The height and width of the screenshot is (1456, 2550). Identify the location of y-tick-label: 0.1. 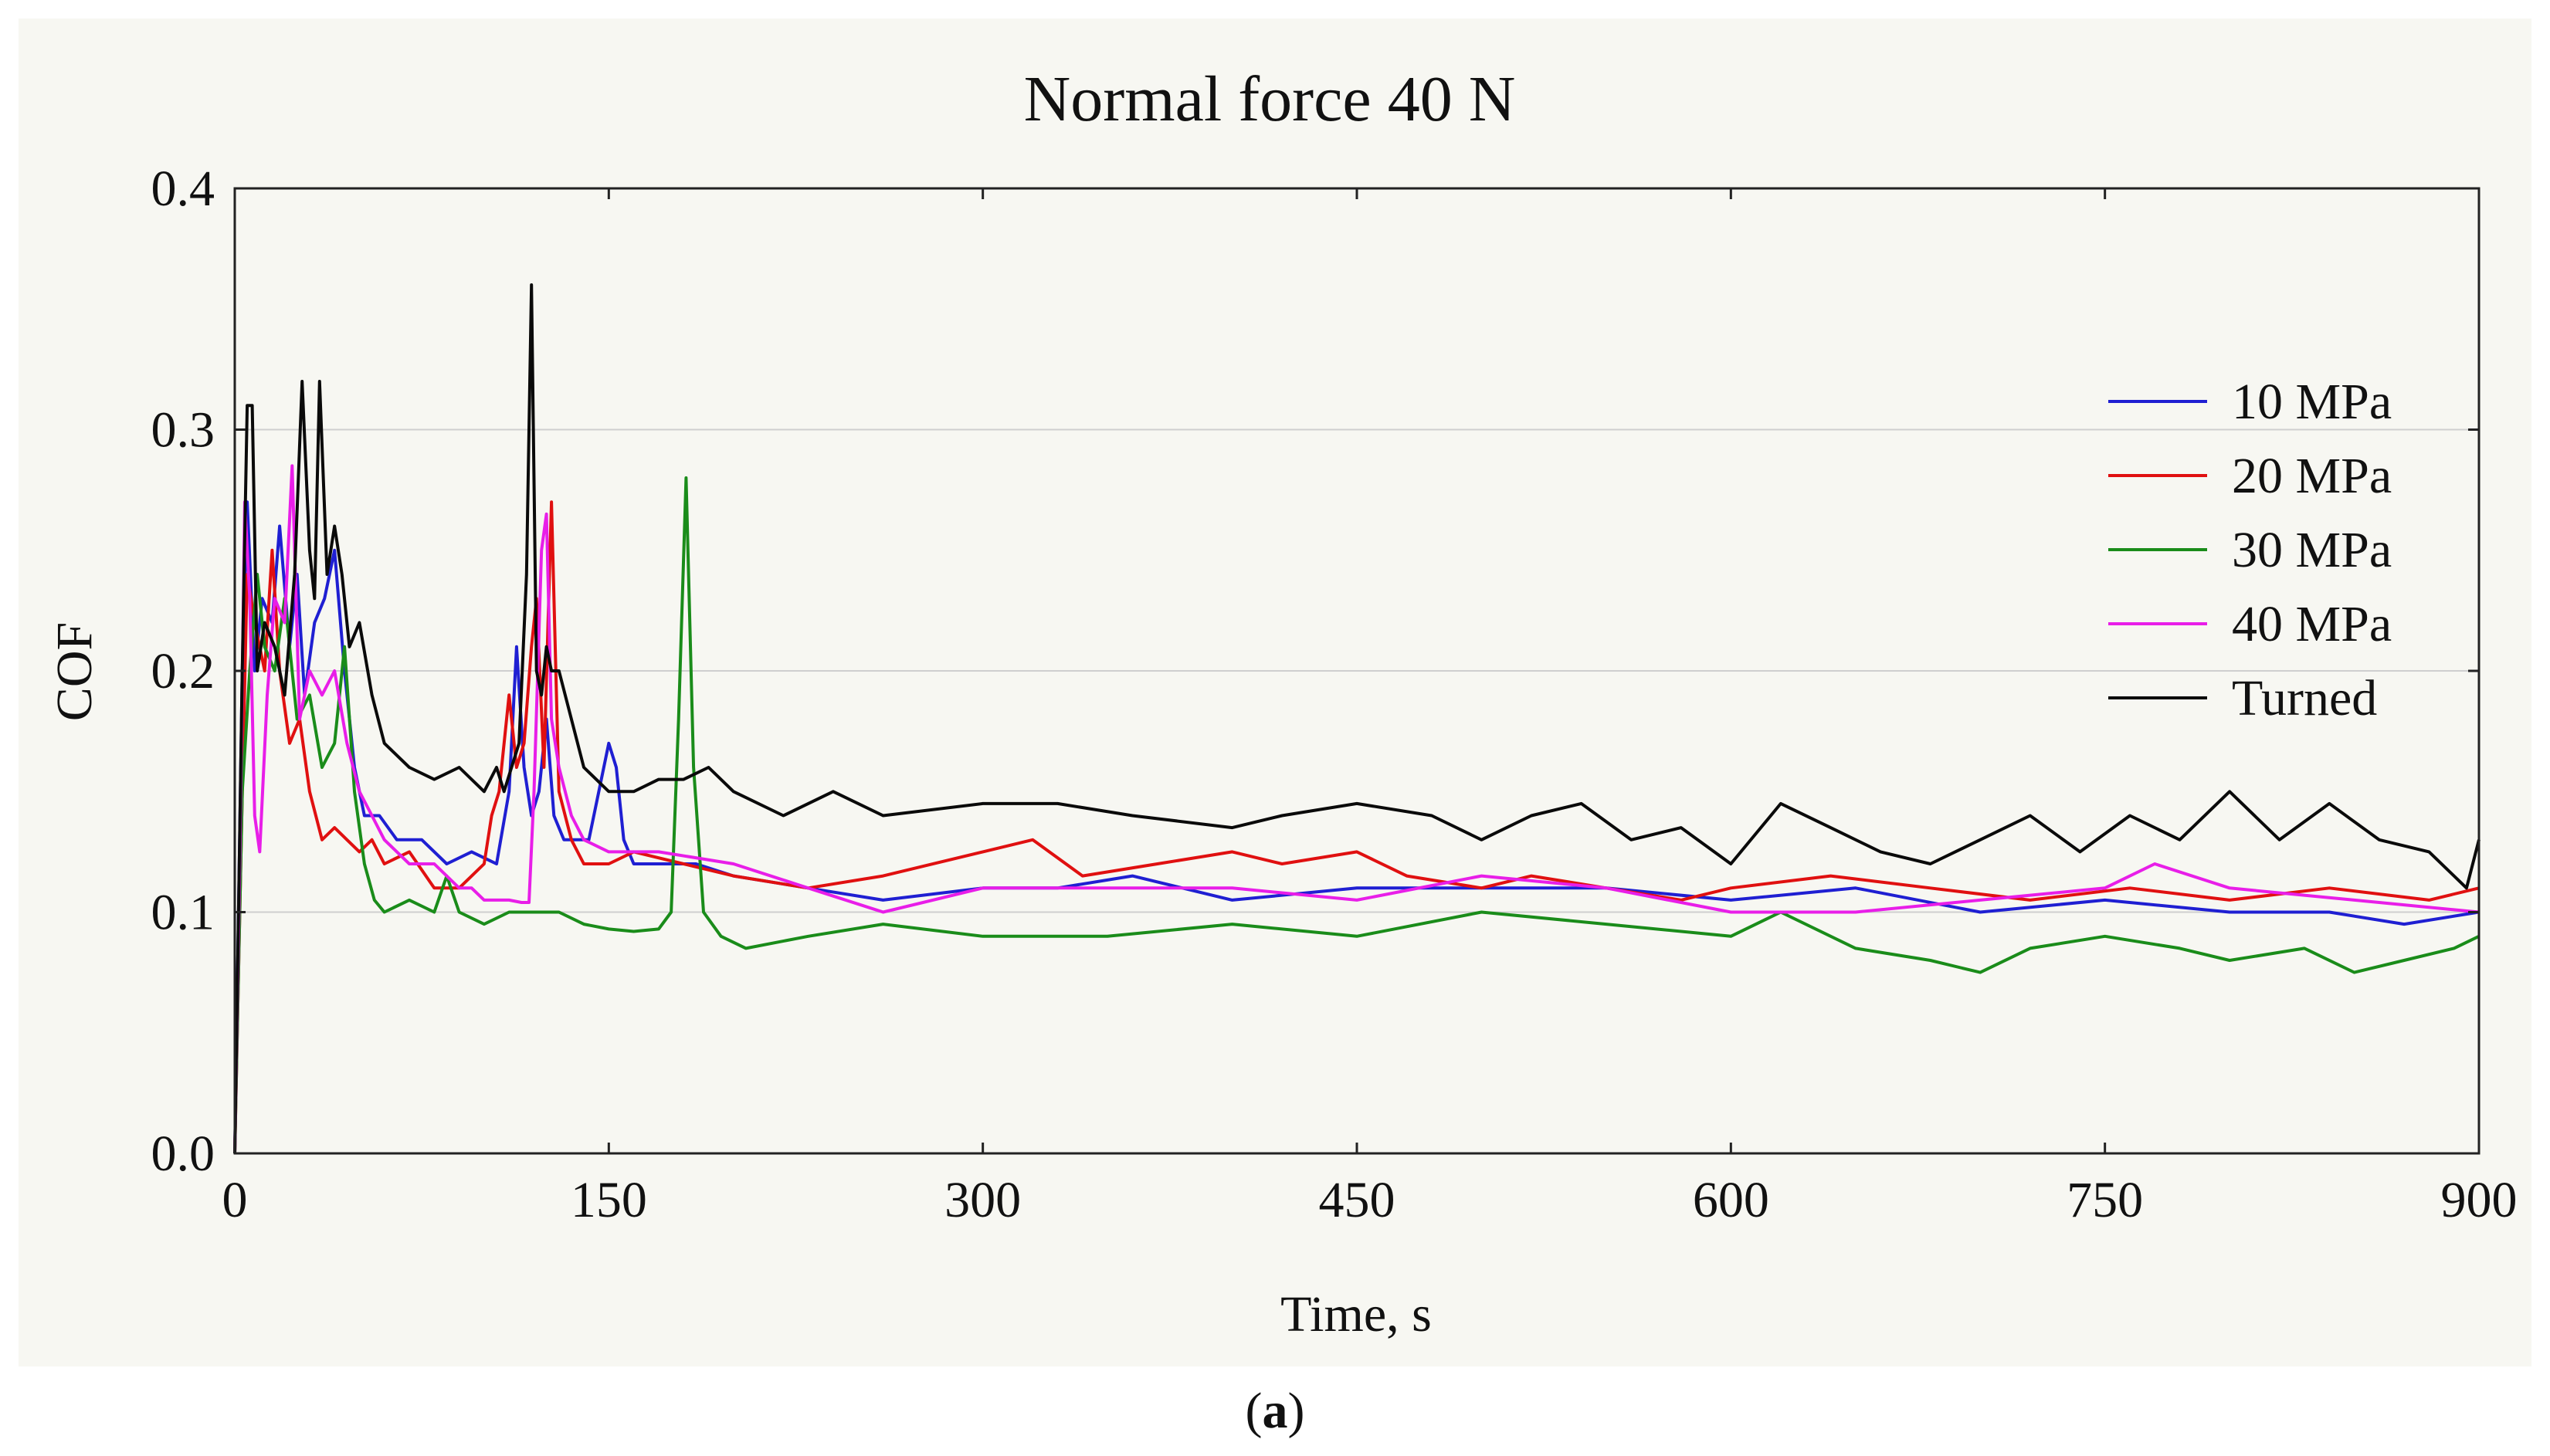
(183, 913).